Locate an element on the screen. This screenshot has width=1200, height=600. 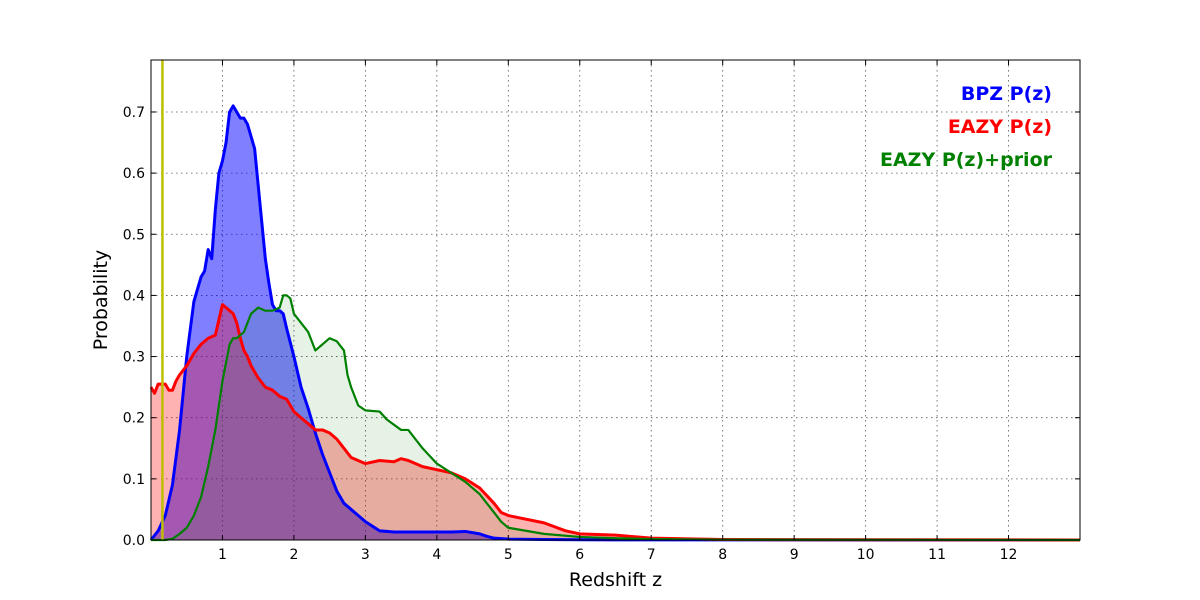
x-tick-label: 8 is located at coordinates (722, 555).